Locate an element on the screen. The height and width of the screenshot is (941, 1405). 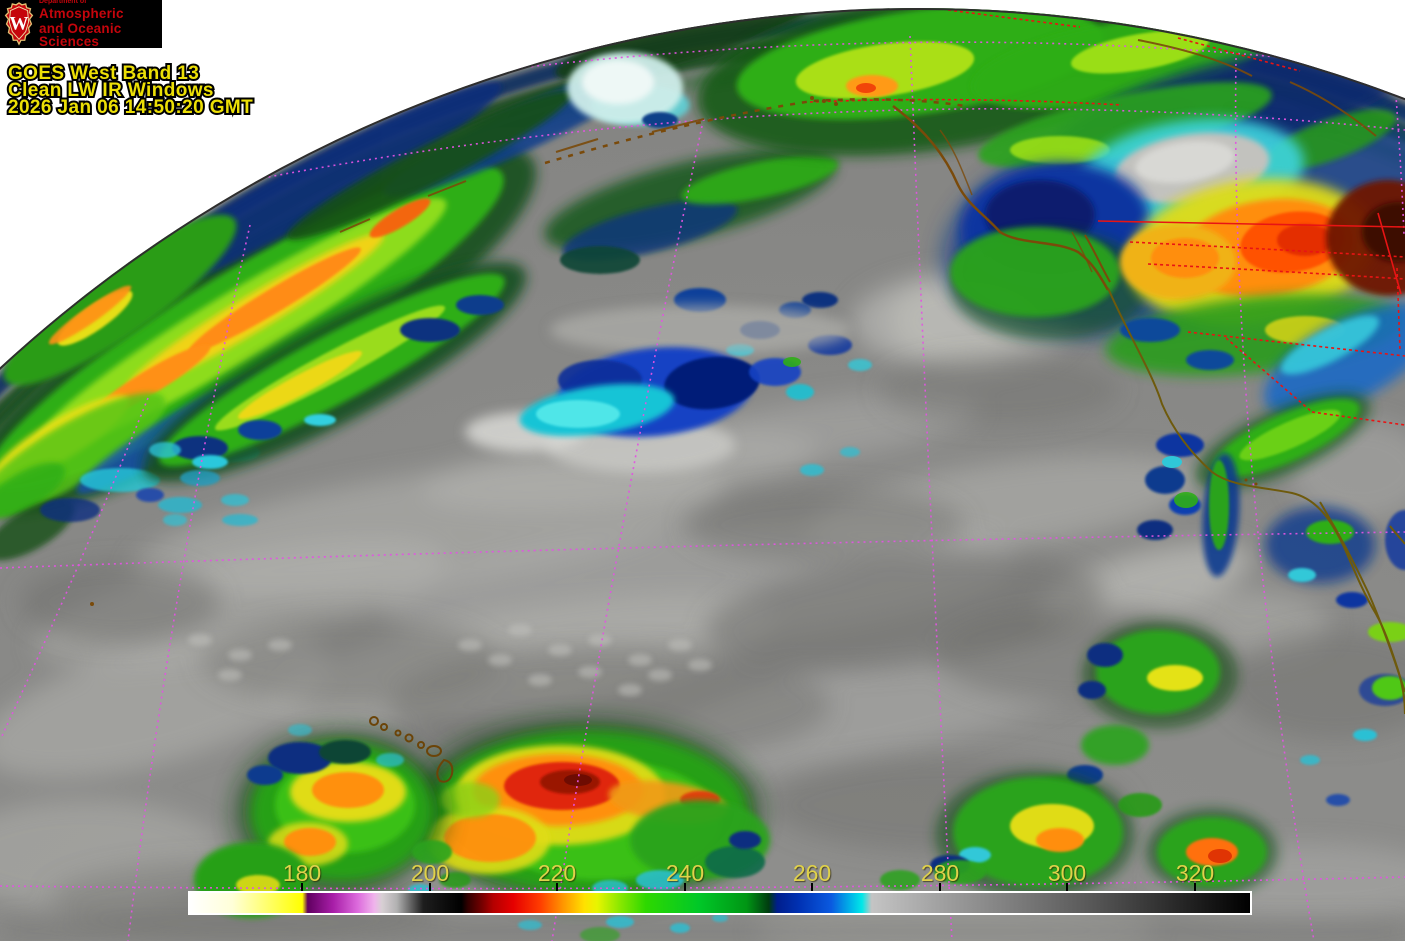
header-line-timestamp: 2026 Jan 06 14:50:20 GMT is located at coordinates (130, 107).